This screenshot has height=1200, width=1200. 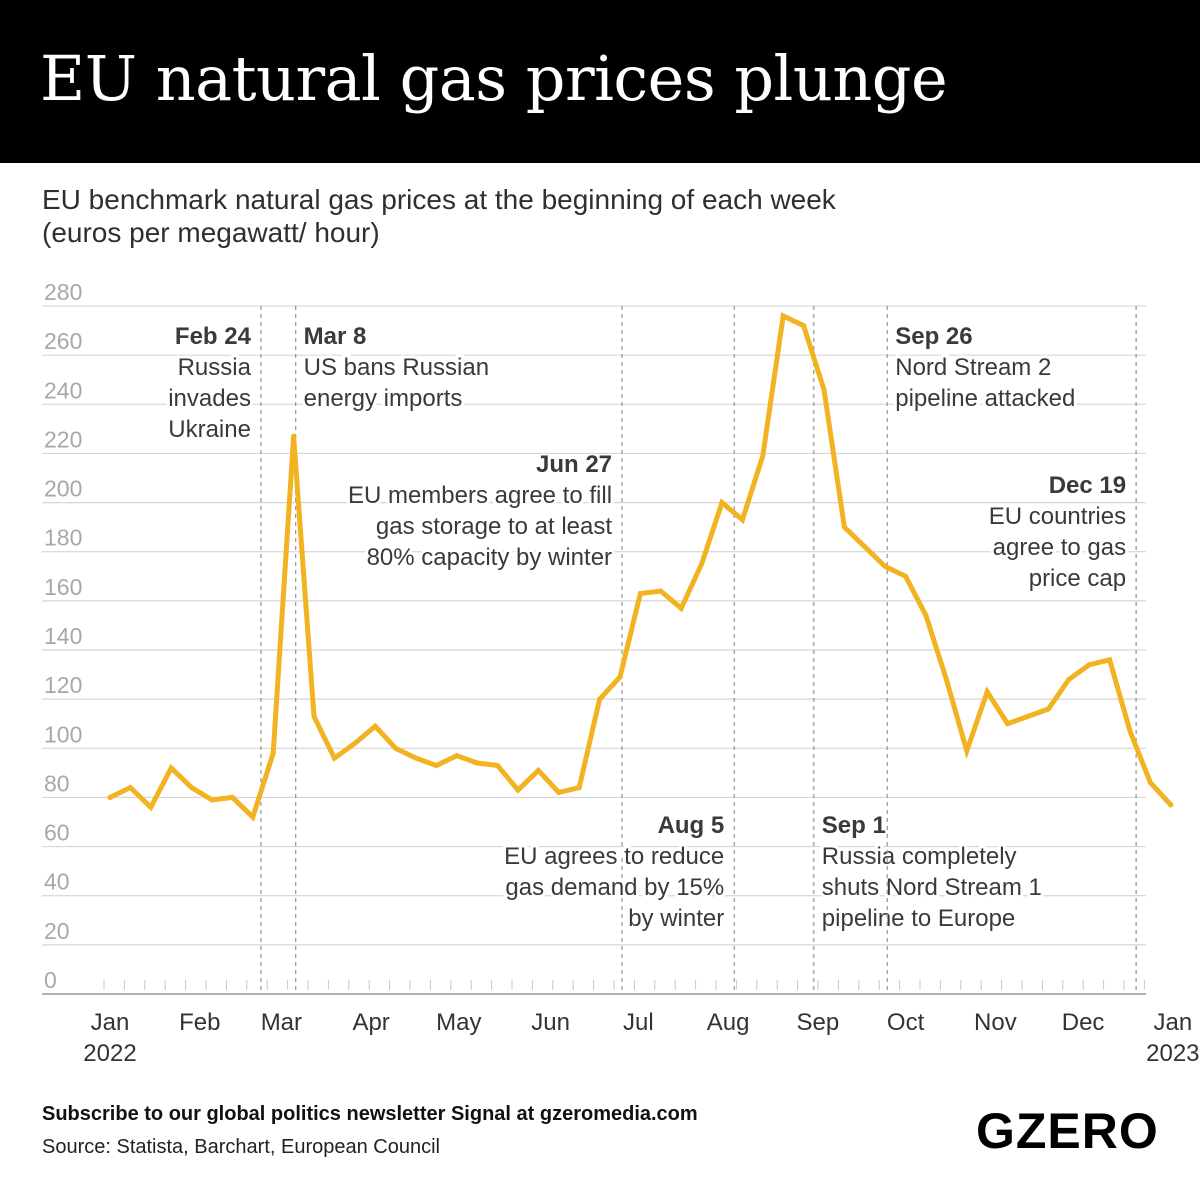 I want to click on y-tick-label: 180, so click(x=63, y=538).